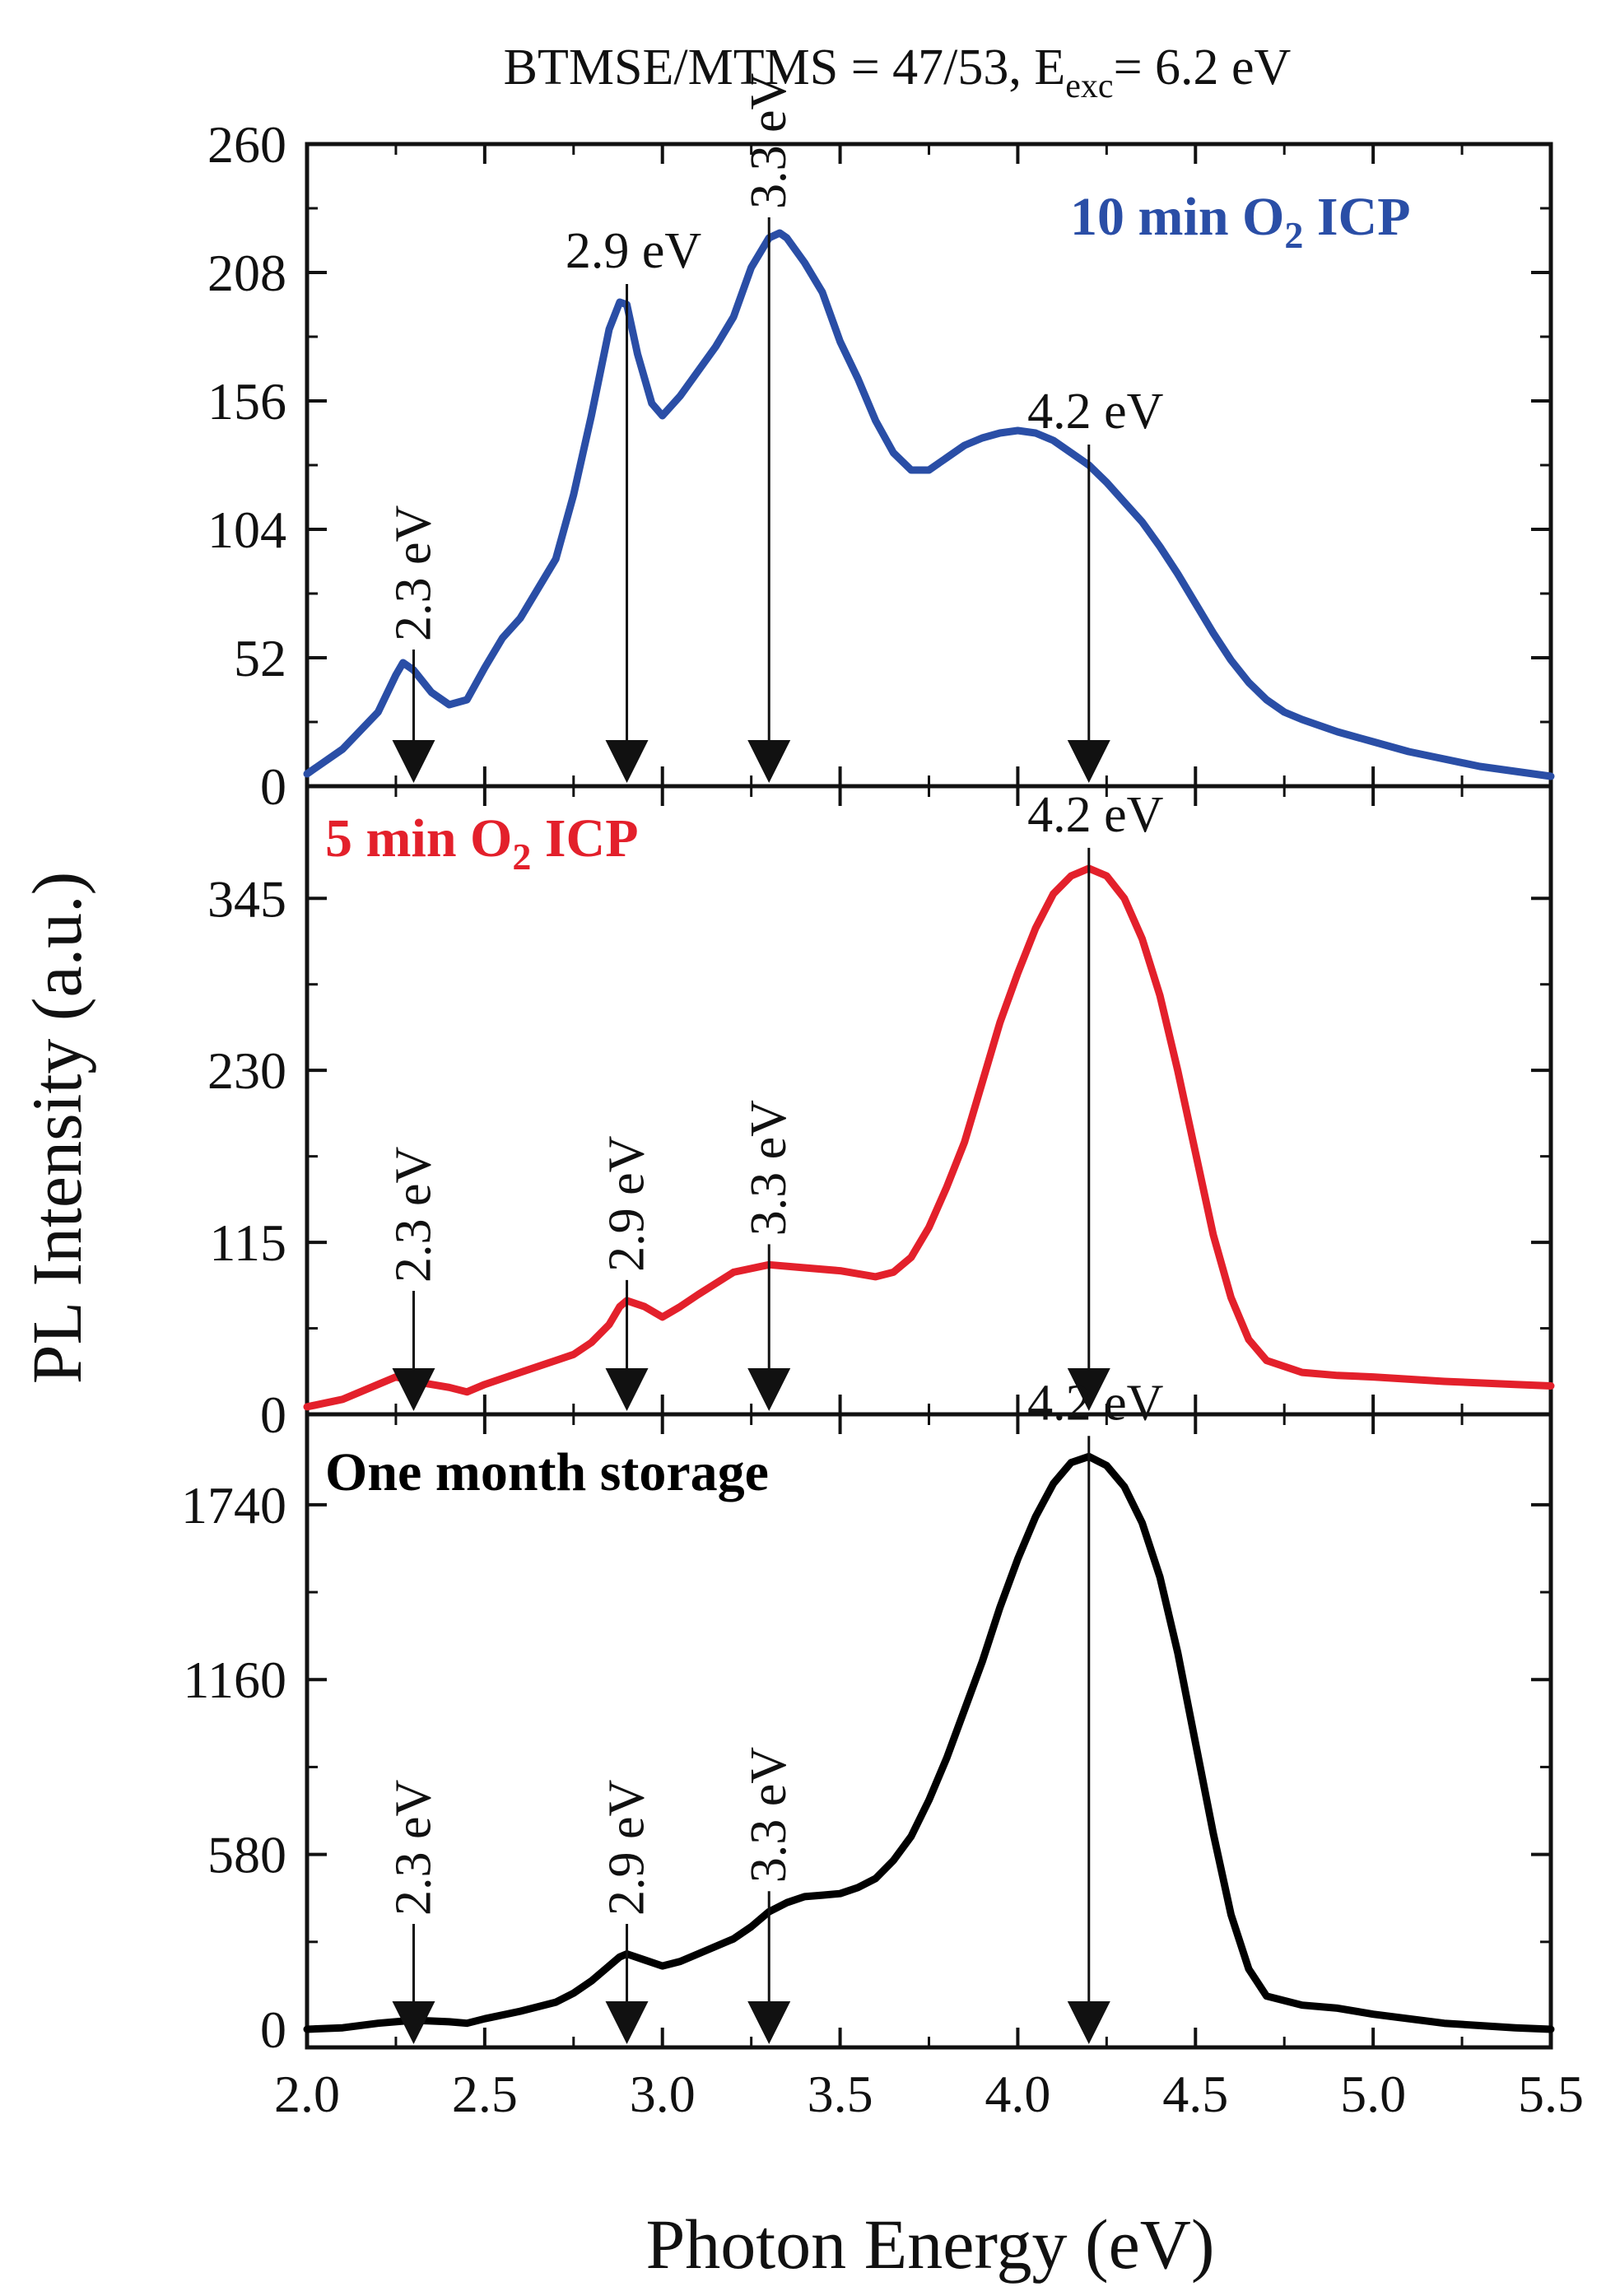  Describe the element at coordinates (246, 401) in the screenshot. I see `y-tick-label: 156` at that location.